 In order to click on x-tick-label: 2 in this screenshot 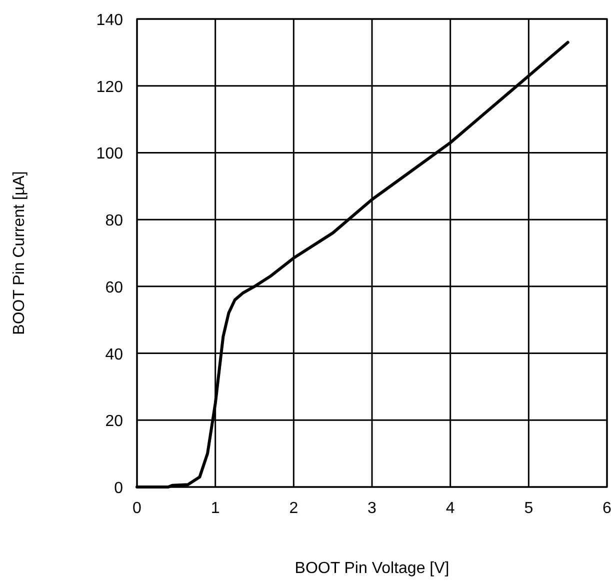, I will do `click(293, 508)`.